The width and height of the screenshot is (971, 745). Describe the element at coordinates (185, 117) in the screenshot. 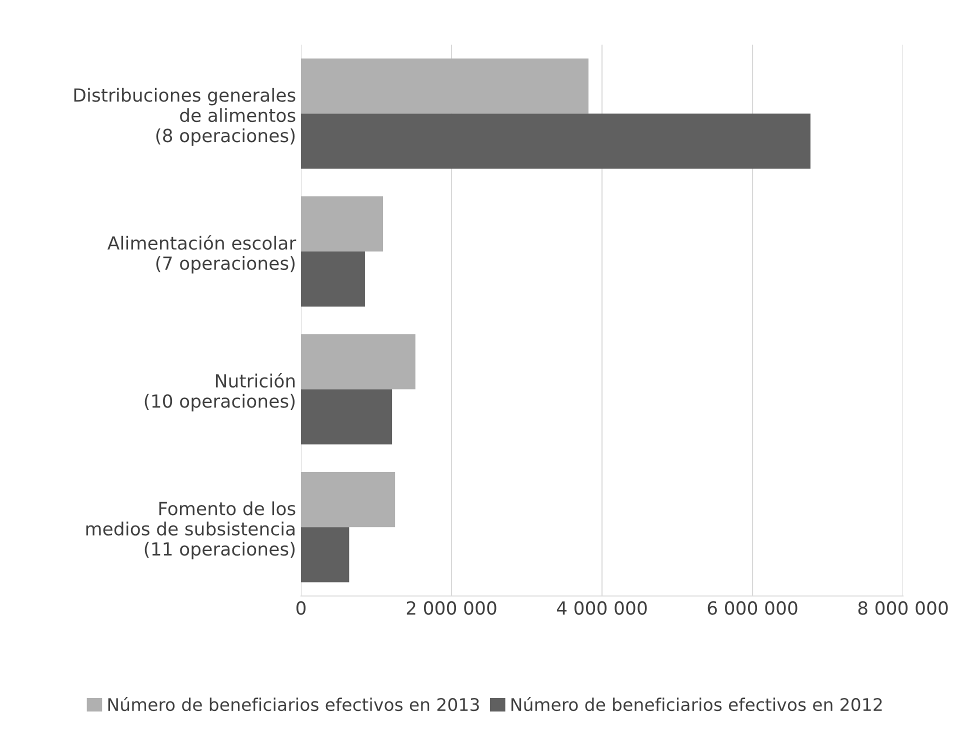

I see `y-tick-label: Distribuciones generales de alimentos (8 operaciones)` at that location.